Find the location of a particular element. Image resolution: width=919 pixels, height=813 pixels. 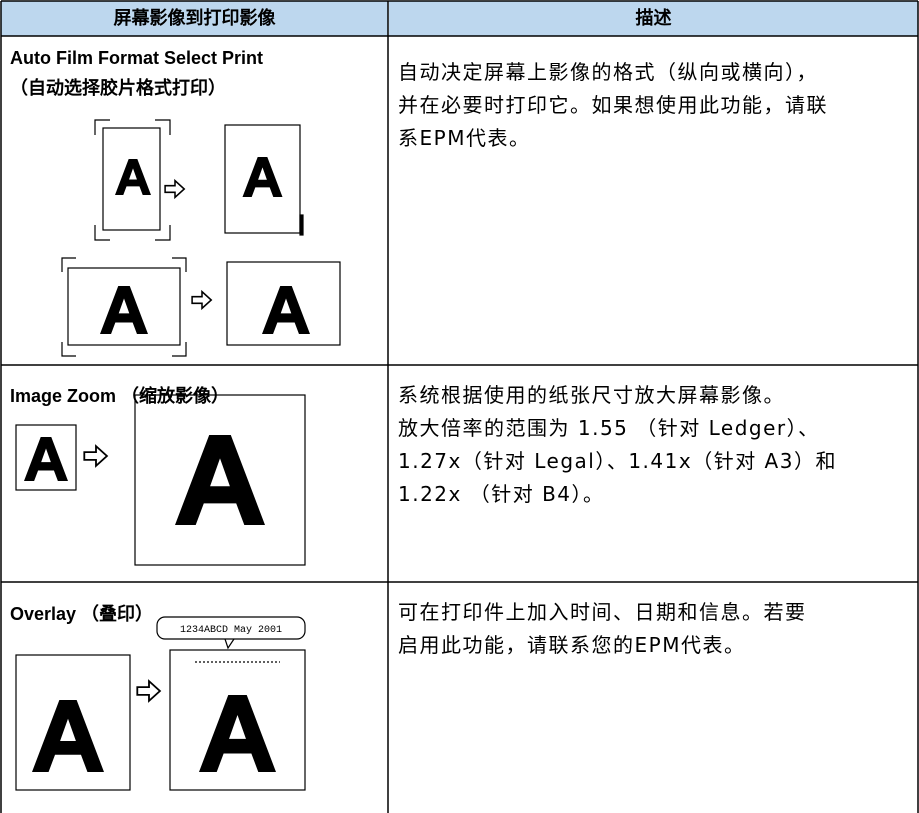

description-line: 自动决定屏幕上影像的格式（纵向或横向）， is located at coordinates (608, 72).